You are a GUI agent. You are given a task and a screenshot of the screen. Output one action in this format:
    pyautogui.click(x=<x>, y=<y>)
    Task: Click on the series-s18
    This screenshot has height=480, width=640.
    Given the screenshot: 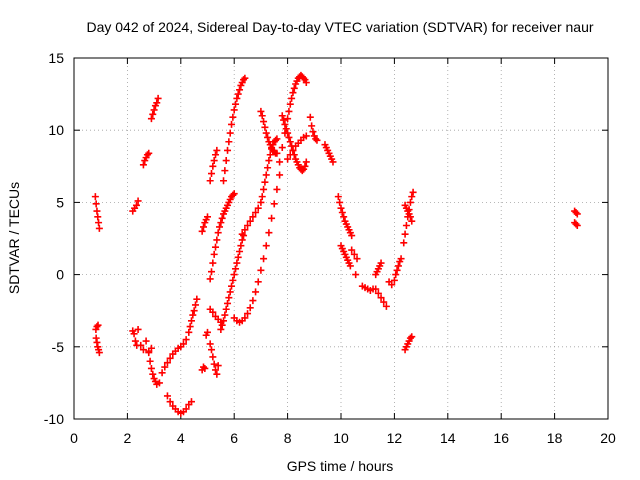 What is the action you would take?
    pyautogui.click(x=234, y=129)
    